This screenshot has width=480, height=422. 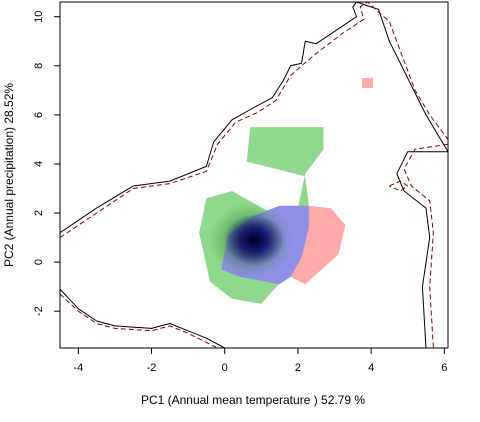 I want to click on dashed-envelope-lower, so click(x=139, y=320).